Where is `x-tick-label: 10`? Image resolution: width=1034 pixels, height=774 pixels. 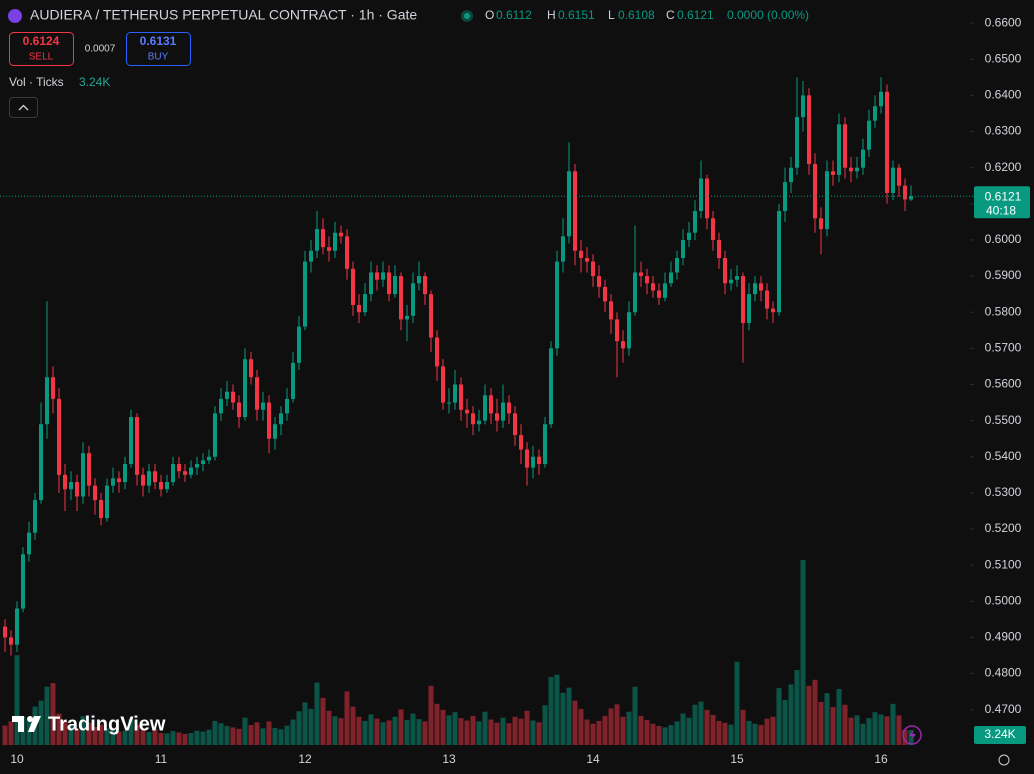 x-tick-label: 10 is located at coordinates (17, 759).